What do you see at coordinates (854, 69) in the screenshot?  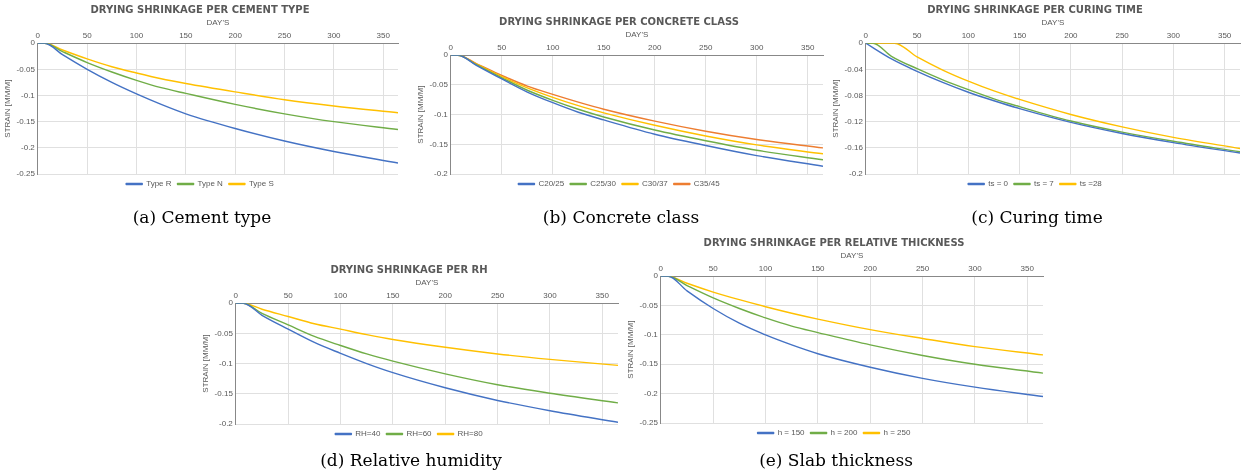 I see `y-tick-label: -0.04` at bounding box center [854, 69].